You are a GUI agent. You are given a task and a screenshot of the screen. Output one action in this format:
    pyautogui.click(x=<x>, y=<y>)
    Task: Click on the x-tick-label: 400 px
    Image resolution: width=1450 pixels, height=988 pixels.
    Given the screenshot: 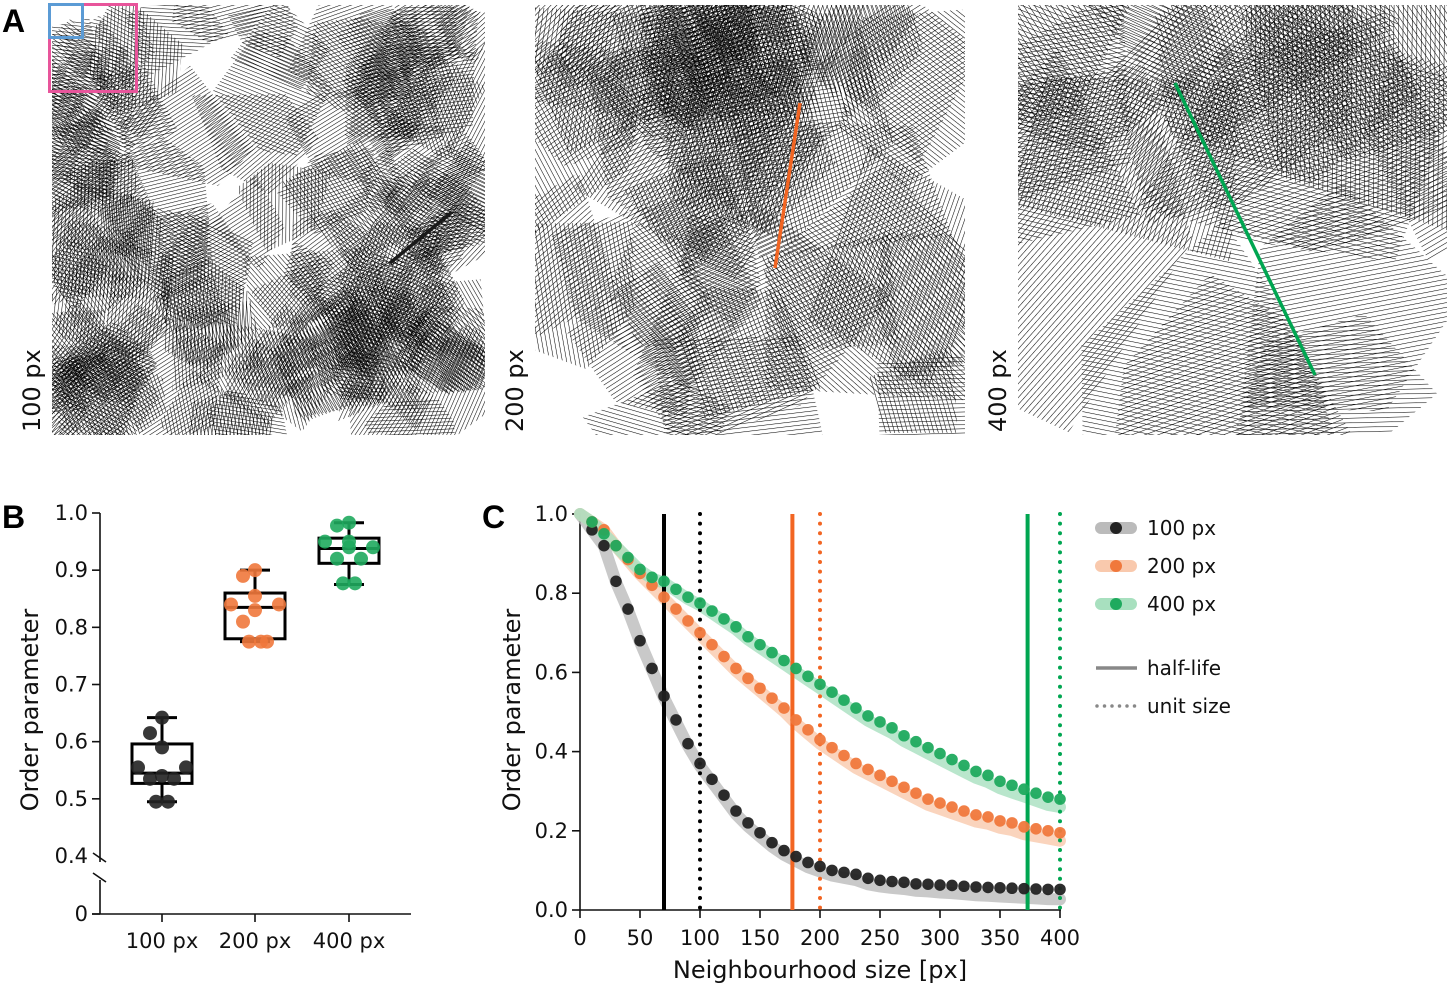 What is the action you would take?
    pyautogui.click(x=349, y=941)
    